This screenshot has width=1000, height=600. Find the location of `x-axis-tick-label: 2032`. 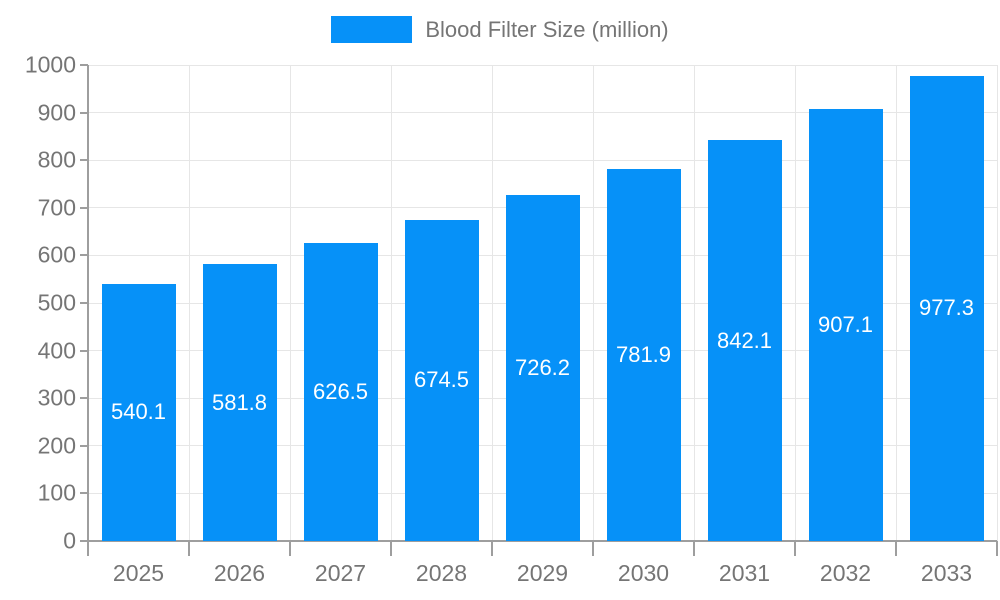

x-axis-tick-label: 2032 is located at coordinates (845, 573).